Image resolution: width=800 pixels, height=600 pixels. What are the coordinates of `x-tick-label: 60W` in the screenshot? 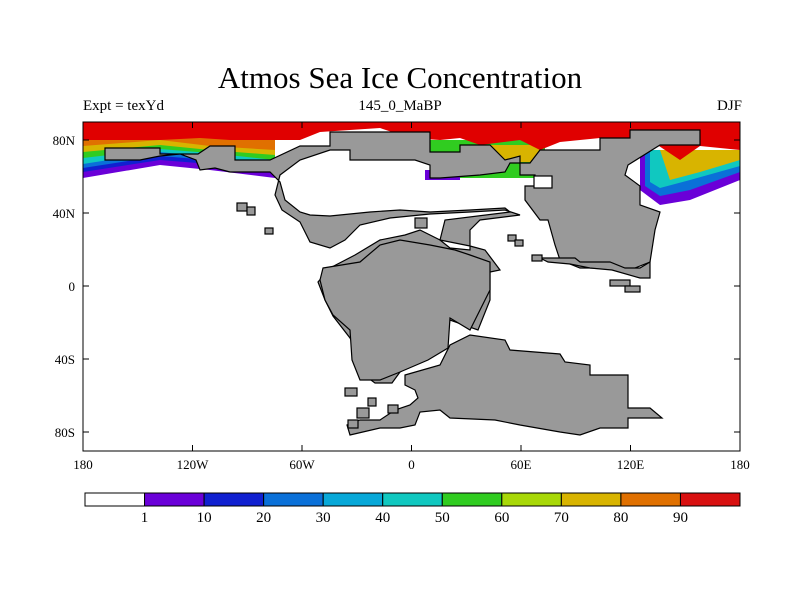 It's located at (302, 464).